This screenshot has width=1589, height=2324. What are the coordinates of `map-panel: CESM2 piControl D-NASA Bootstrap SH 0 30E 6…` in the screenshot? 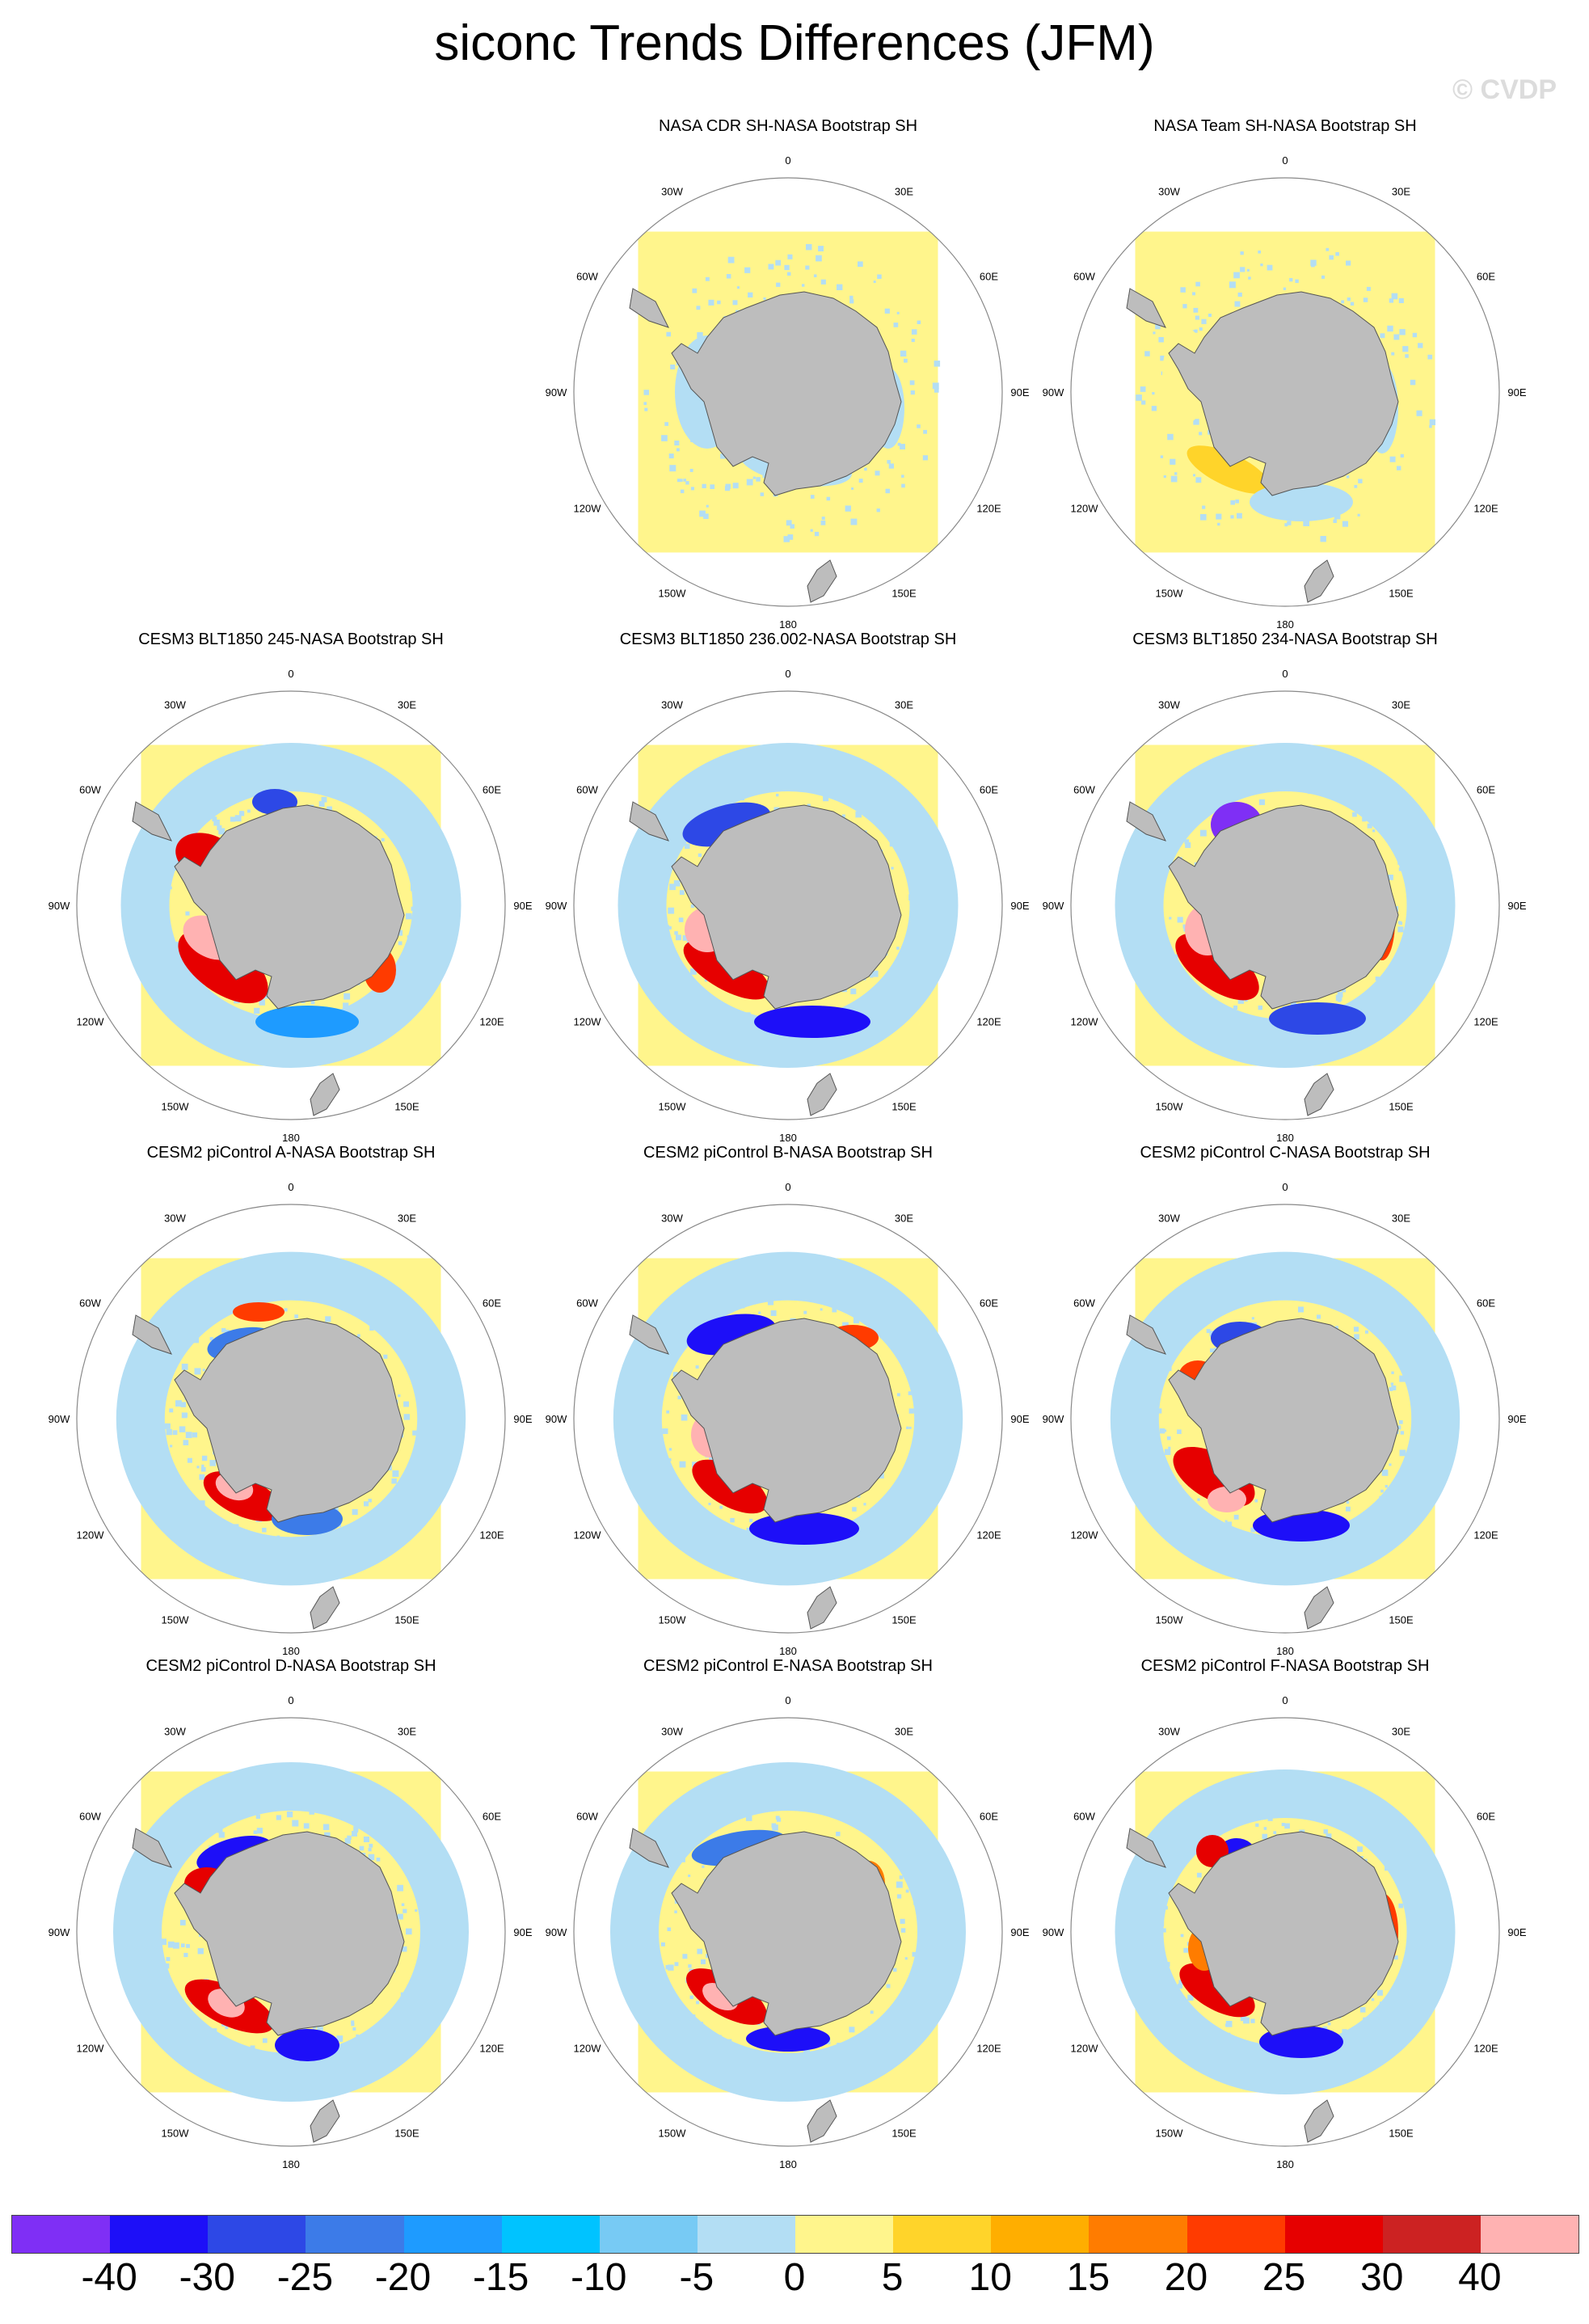 It's located at (291, 1915).